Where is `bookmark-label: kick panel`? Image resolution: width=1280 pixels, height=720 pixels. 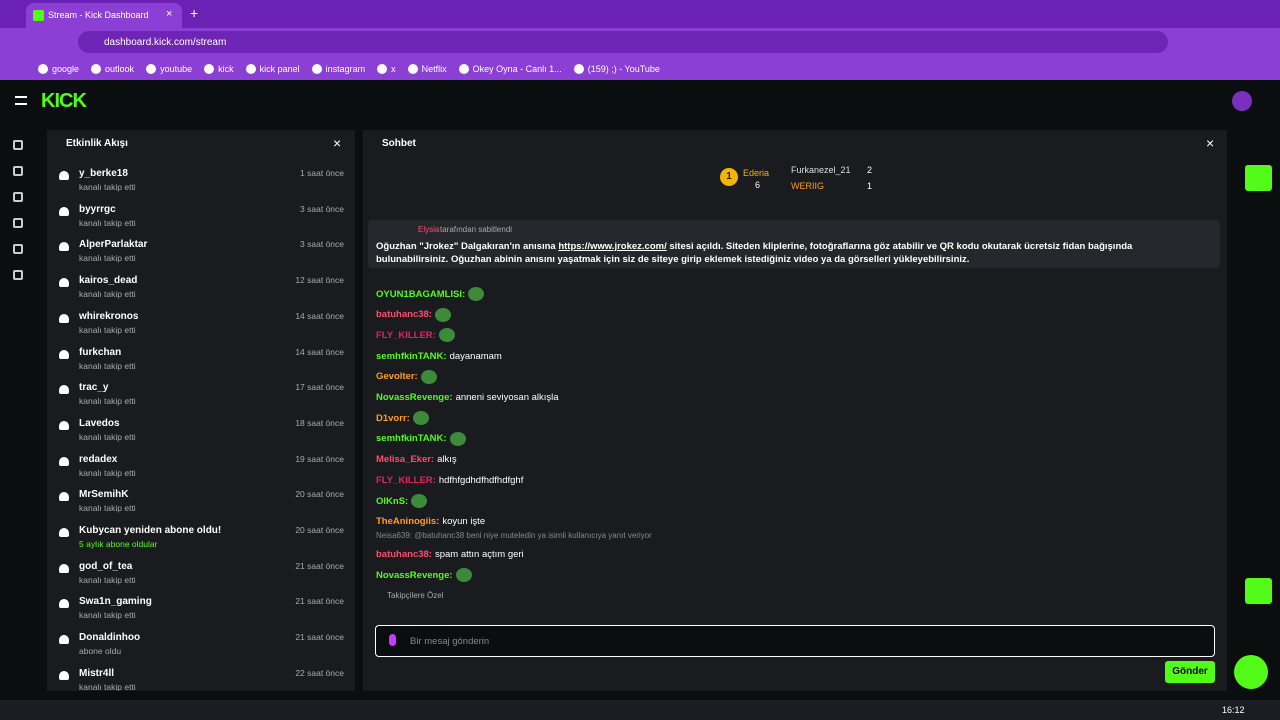
bookmark-label: kick panel is located at coordinates (279, 69).